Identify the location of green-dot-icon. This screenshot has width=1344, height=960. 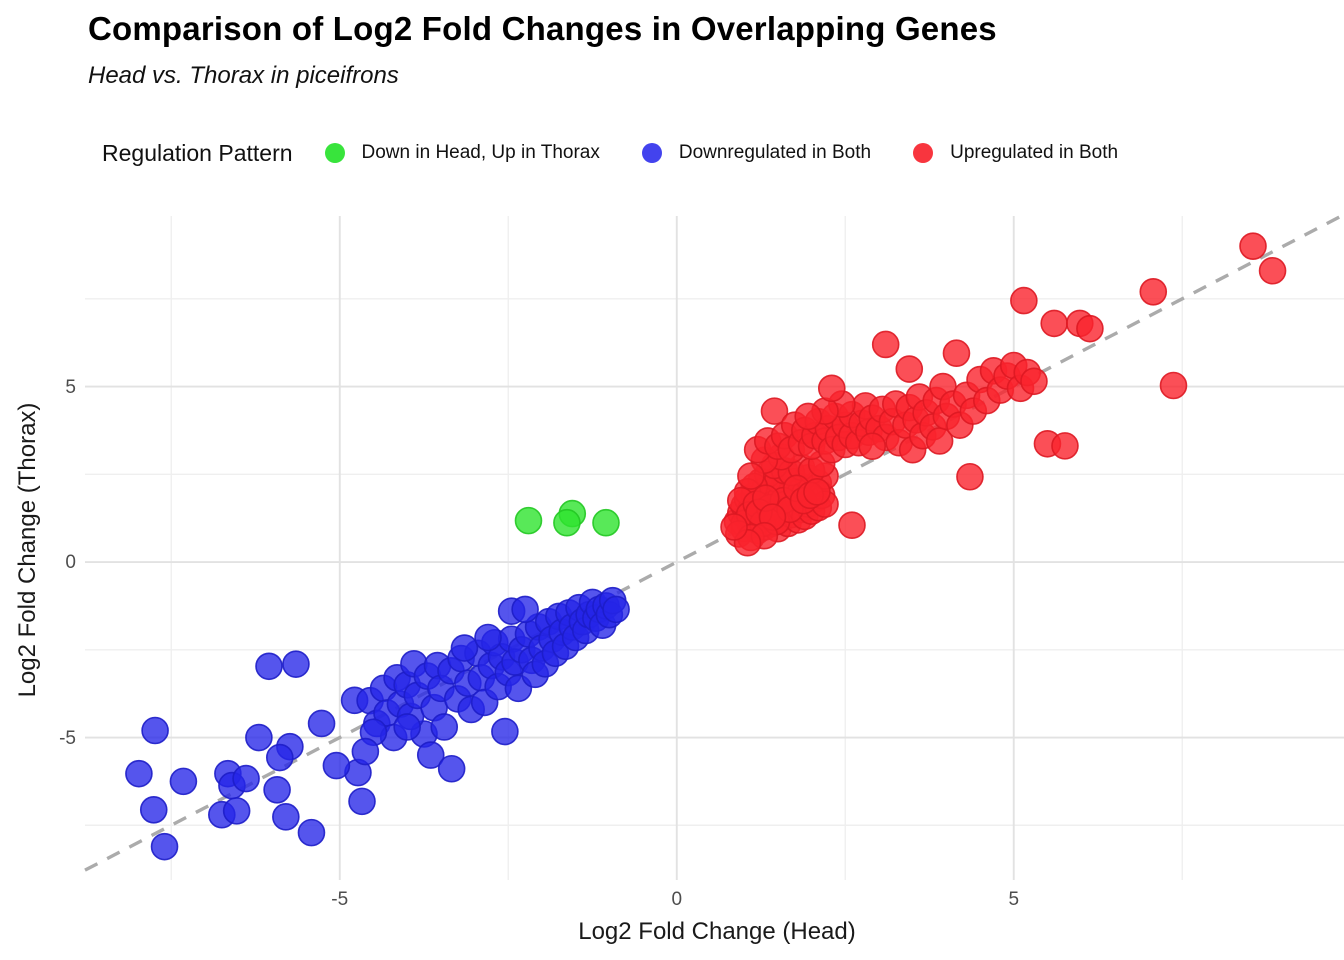
(334, 153).